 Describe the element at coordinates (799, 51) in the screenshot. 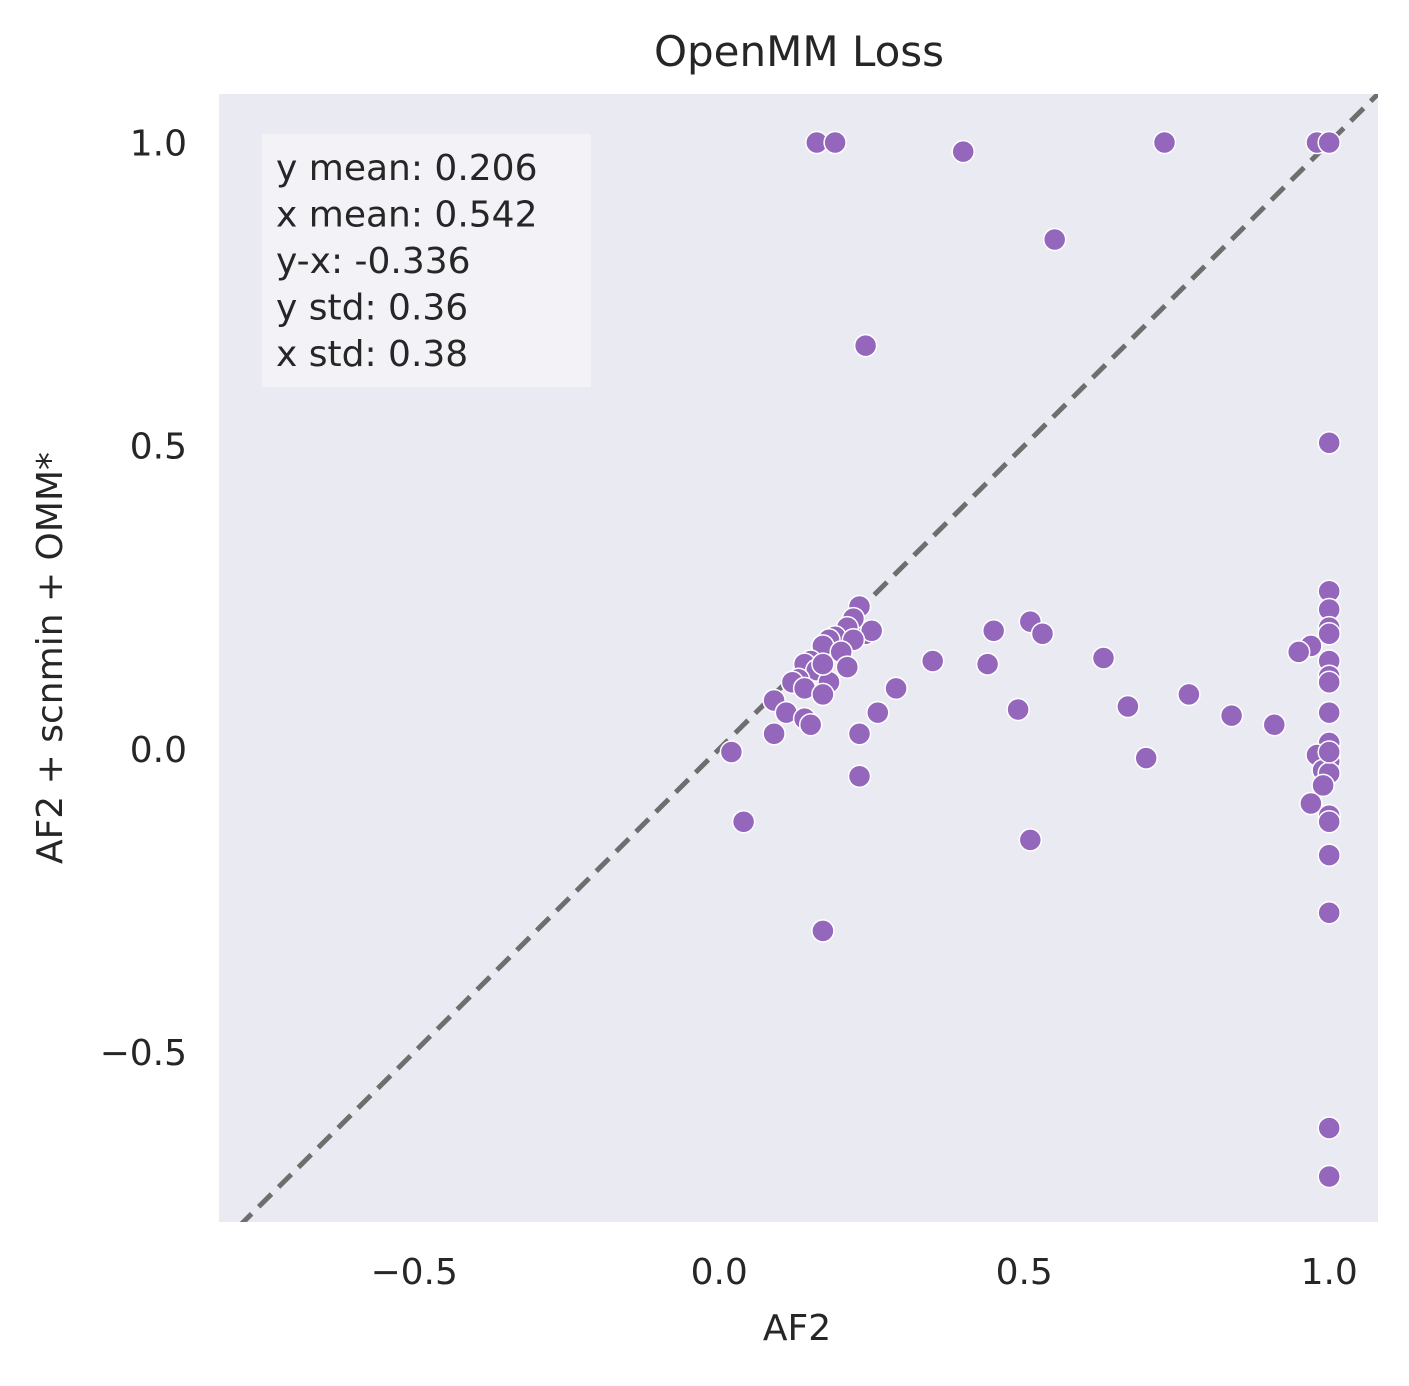

I see `chart-title: OpenMM Loss` at that location.